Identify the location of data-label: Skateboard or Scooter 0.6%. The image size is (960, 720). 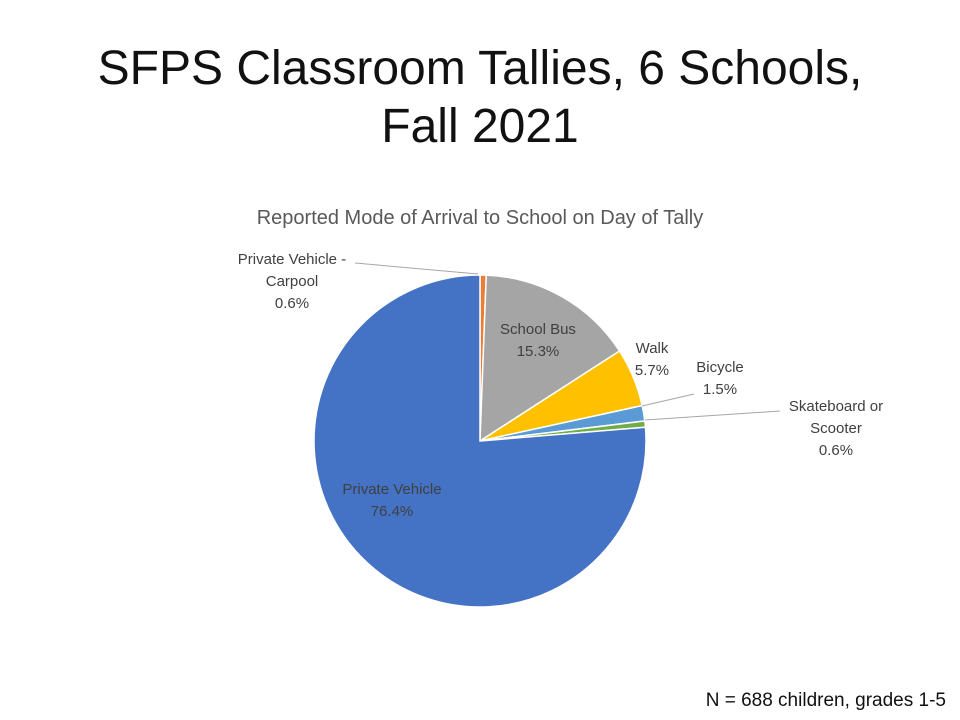
(836, 428).